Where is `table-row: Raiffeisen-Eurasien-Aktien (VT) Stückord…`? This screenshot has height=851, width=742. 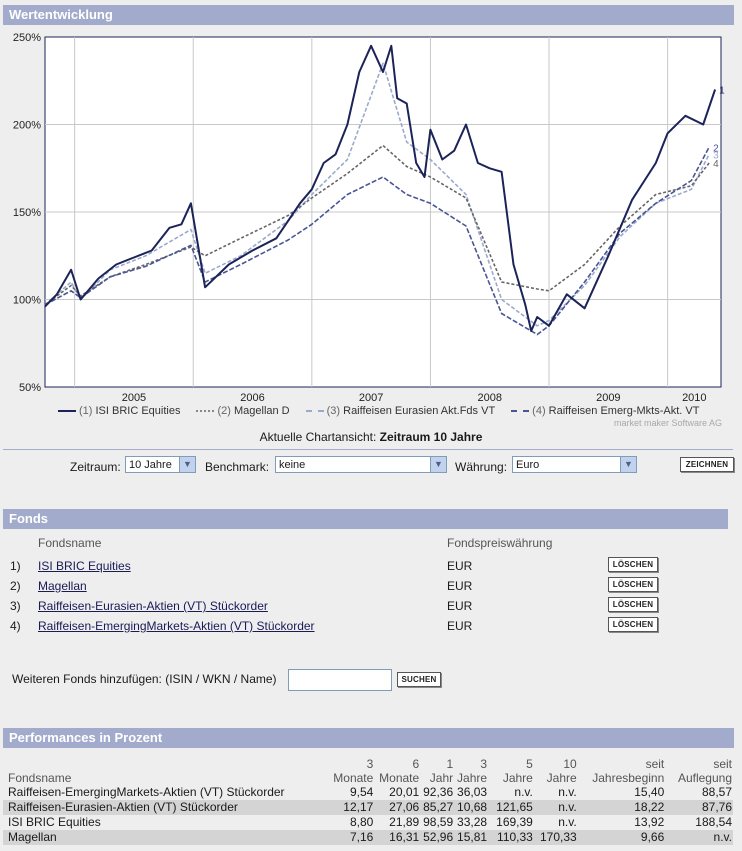 table-row: Raiffeisen-Eurasien-Aktien (VT) Stückord… is located at coordinates (368, 807).